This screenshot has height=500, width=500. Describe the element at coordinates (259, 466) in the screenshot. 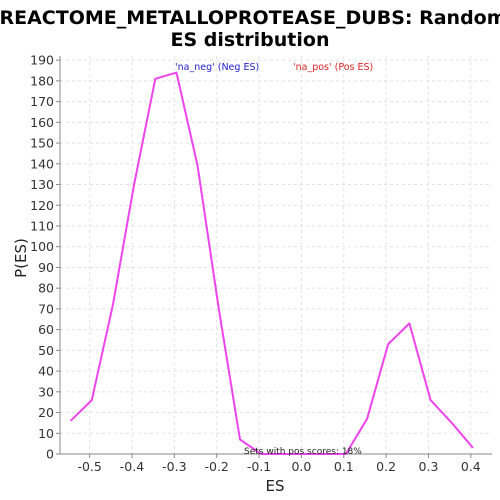

I see `x-tick-label: -0.1` at that location.